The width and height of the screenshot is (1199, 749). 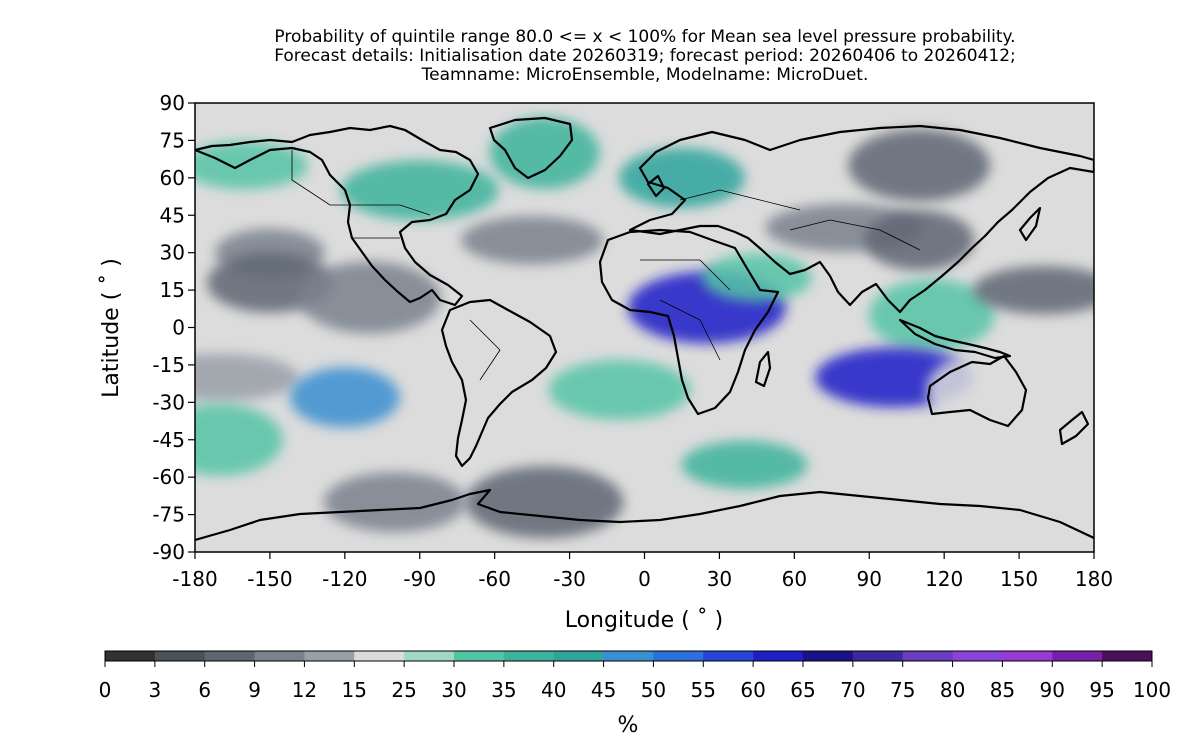 I want to click on x-tick-label: -120, so click(x=344, y=579).